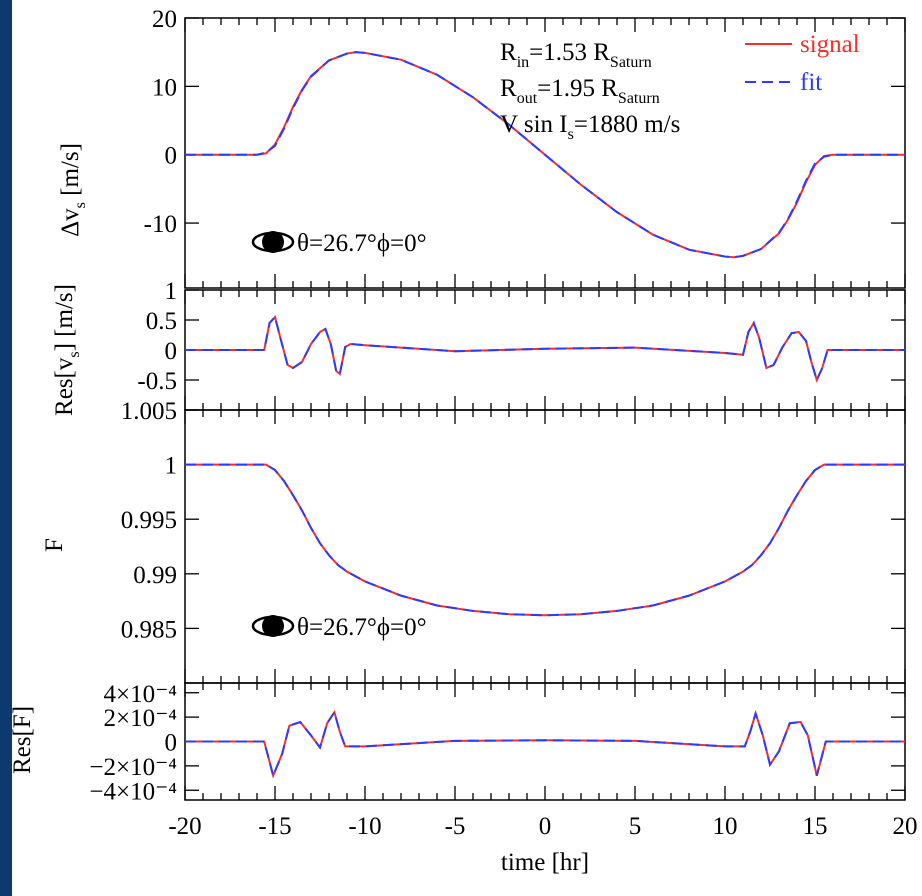 The width and height of the screenshot is (922, 896). I want to click on y-axis-label: Res[F], so click(22, 740).